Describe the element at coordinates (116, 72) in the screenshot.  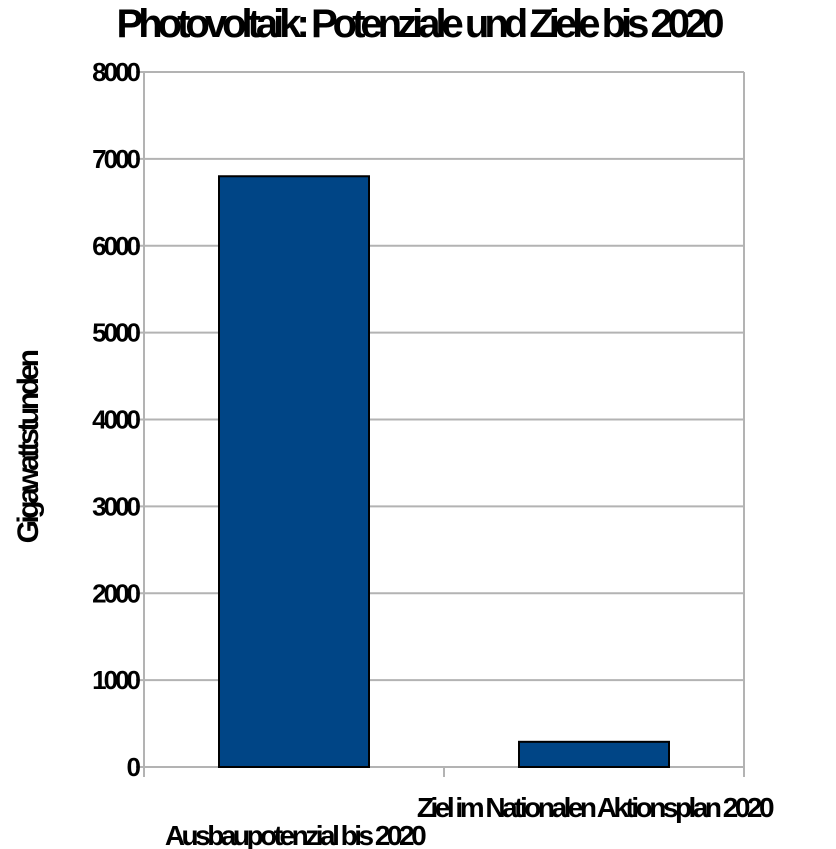
I see `y-tick-label: 8000` at that location.